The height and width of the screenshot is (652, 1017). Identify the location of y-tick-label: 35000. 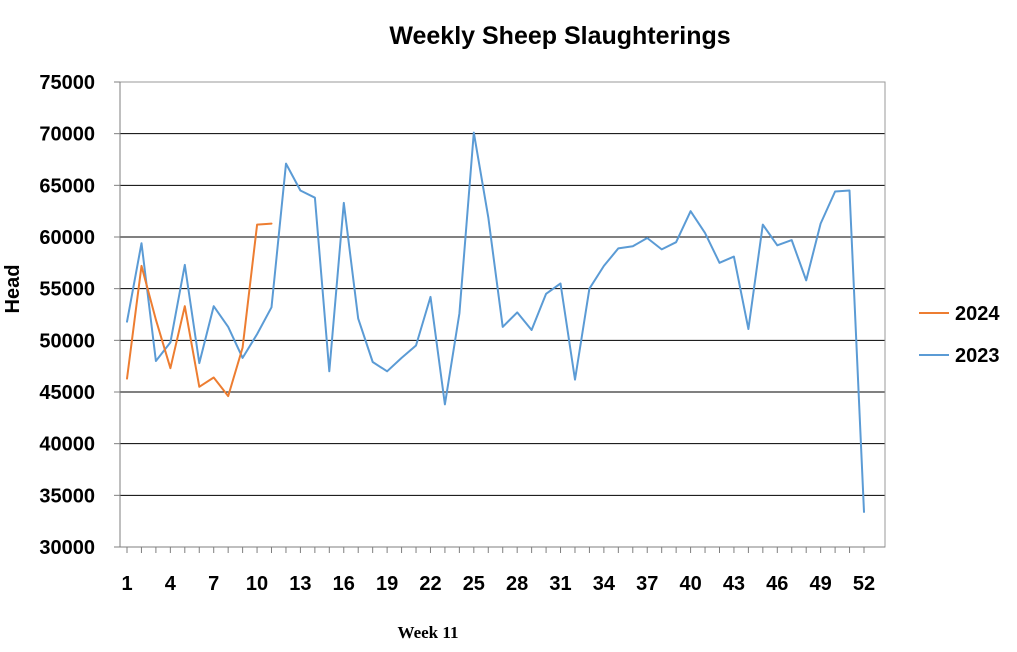
(67, 496).